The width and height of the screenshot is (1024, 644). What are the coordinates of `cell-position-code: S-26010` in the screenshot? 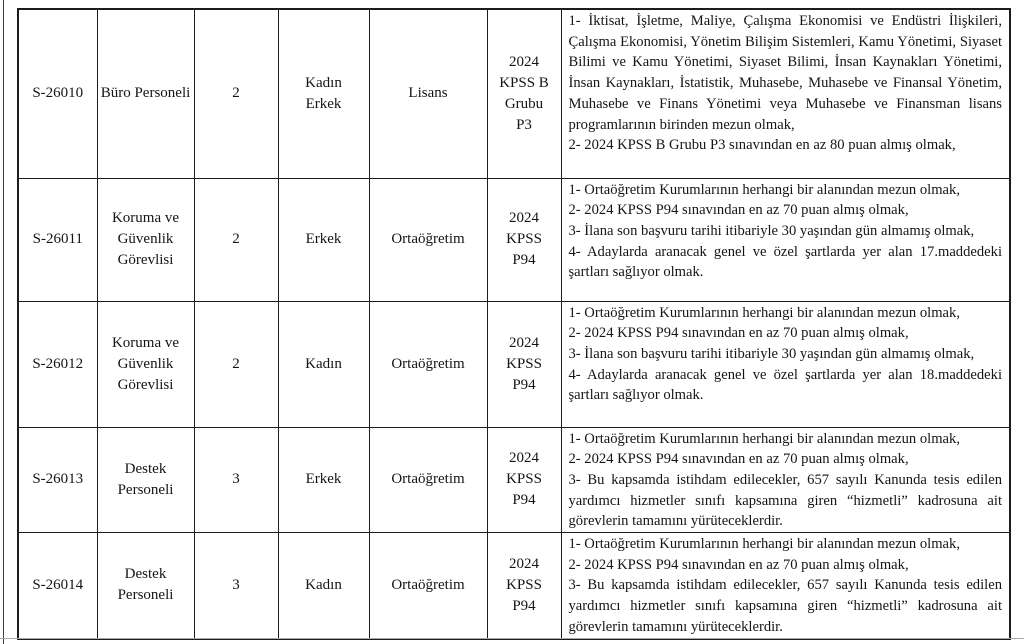 It's located at (57, 93).